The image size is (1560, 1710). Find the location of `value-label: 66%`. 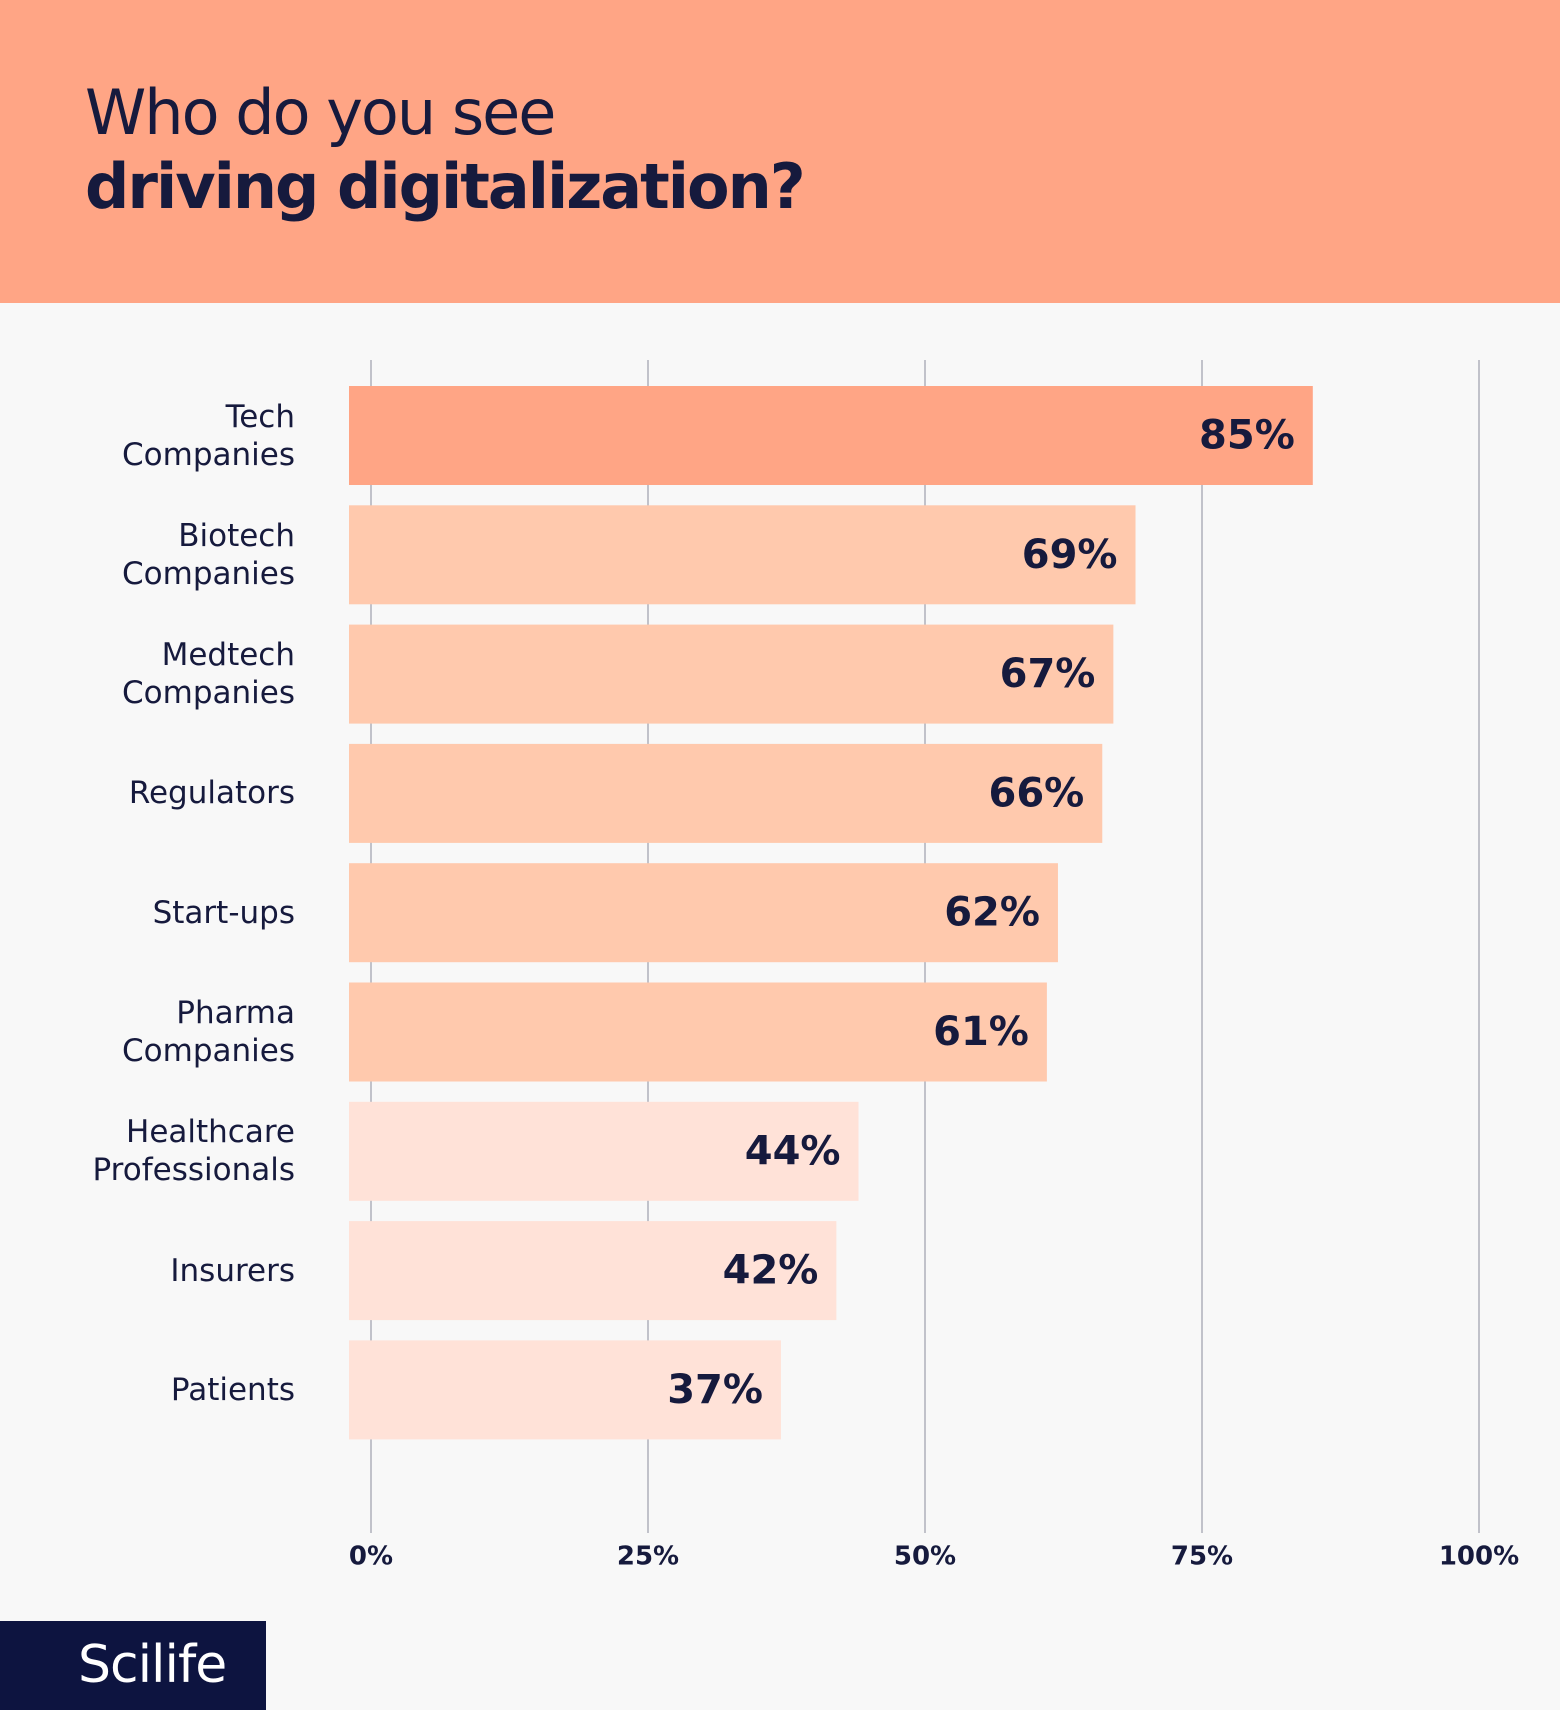

value-label: 66% is located at coordinates (1037, 793).